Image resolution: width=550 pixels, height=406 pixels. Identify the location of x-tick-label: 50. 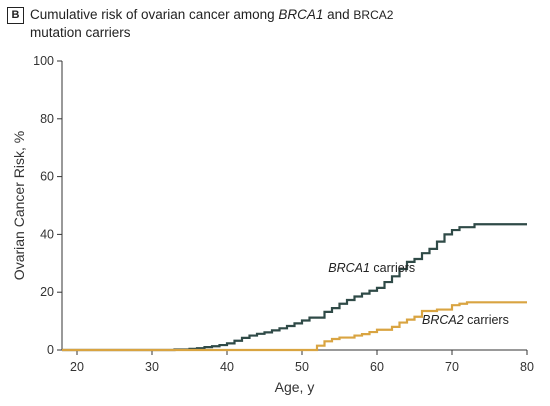
(302, 367).